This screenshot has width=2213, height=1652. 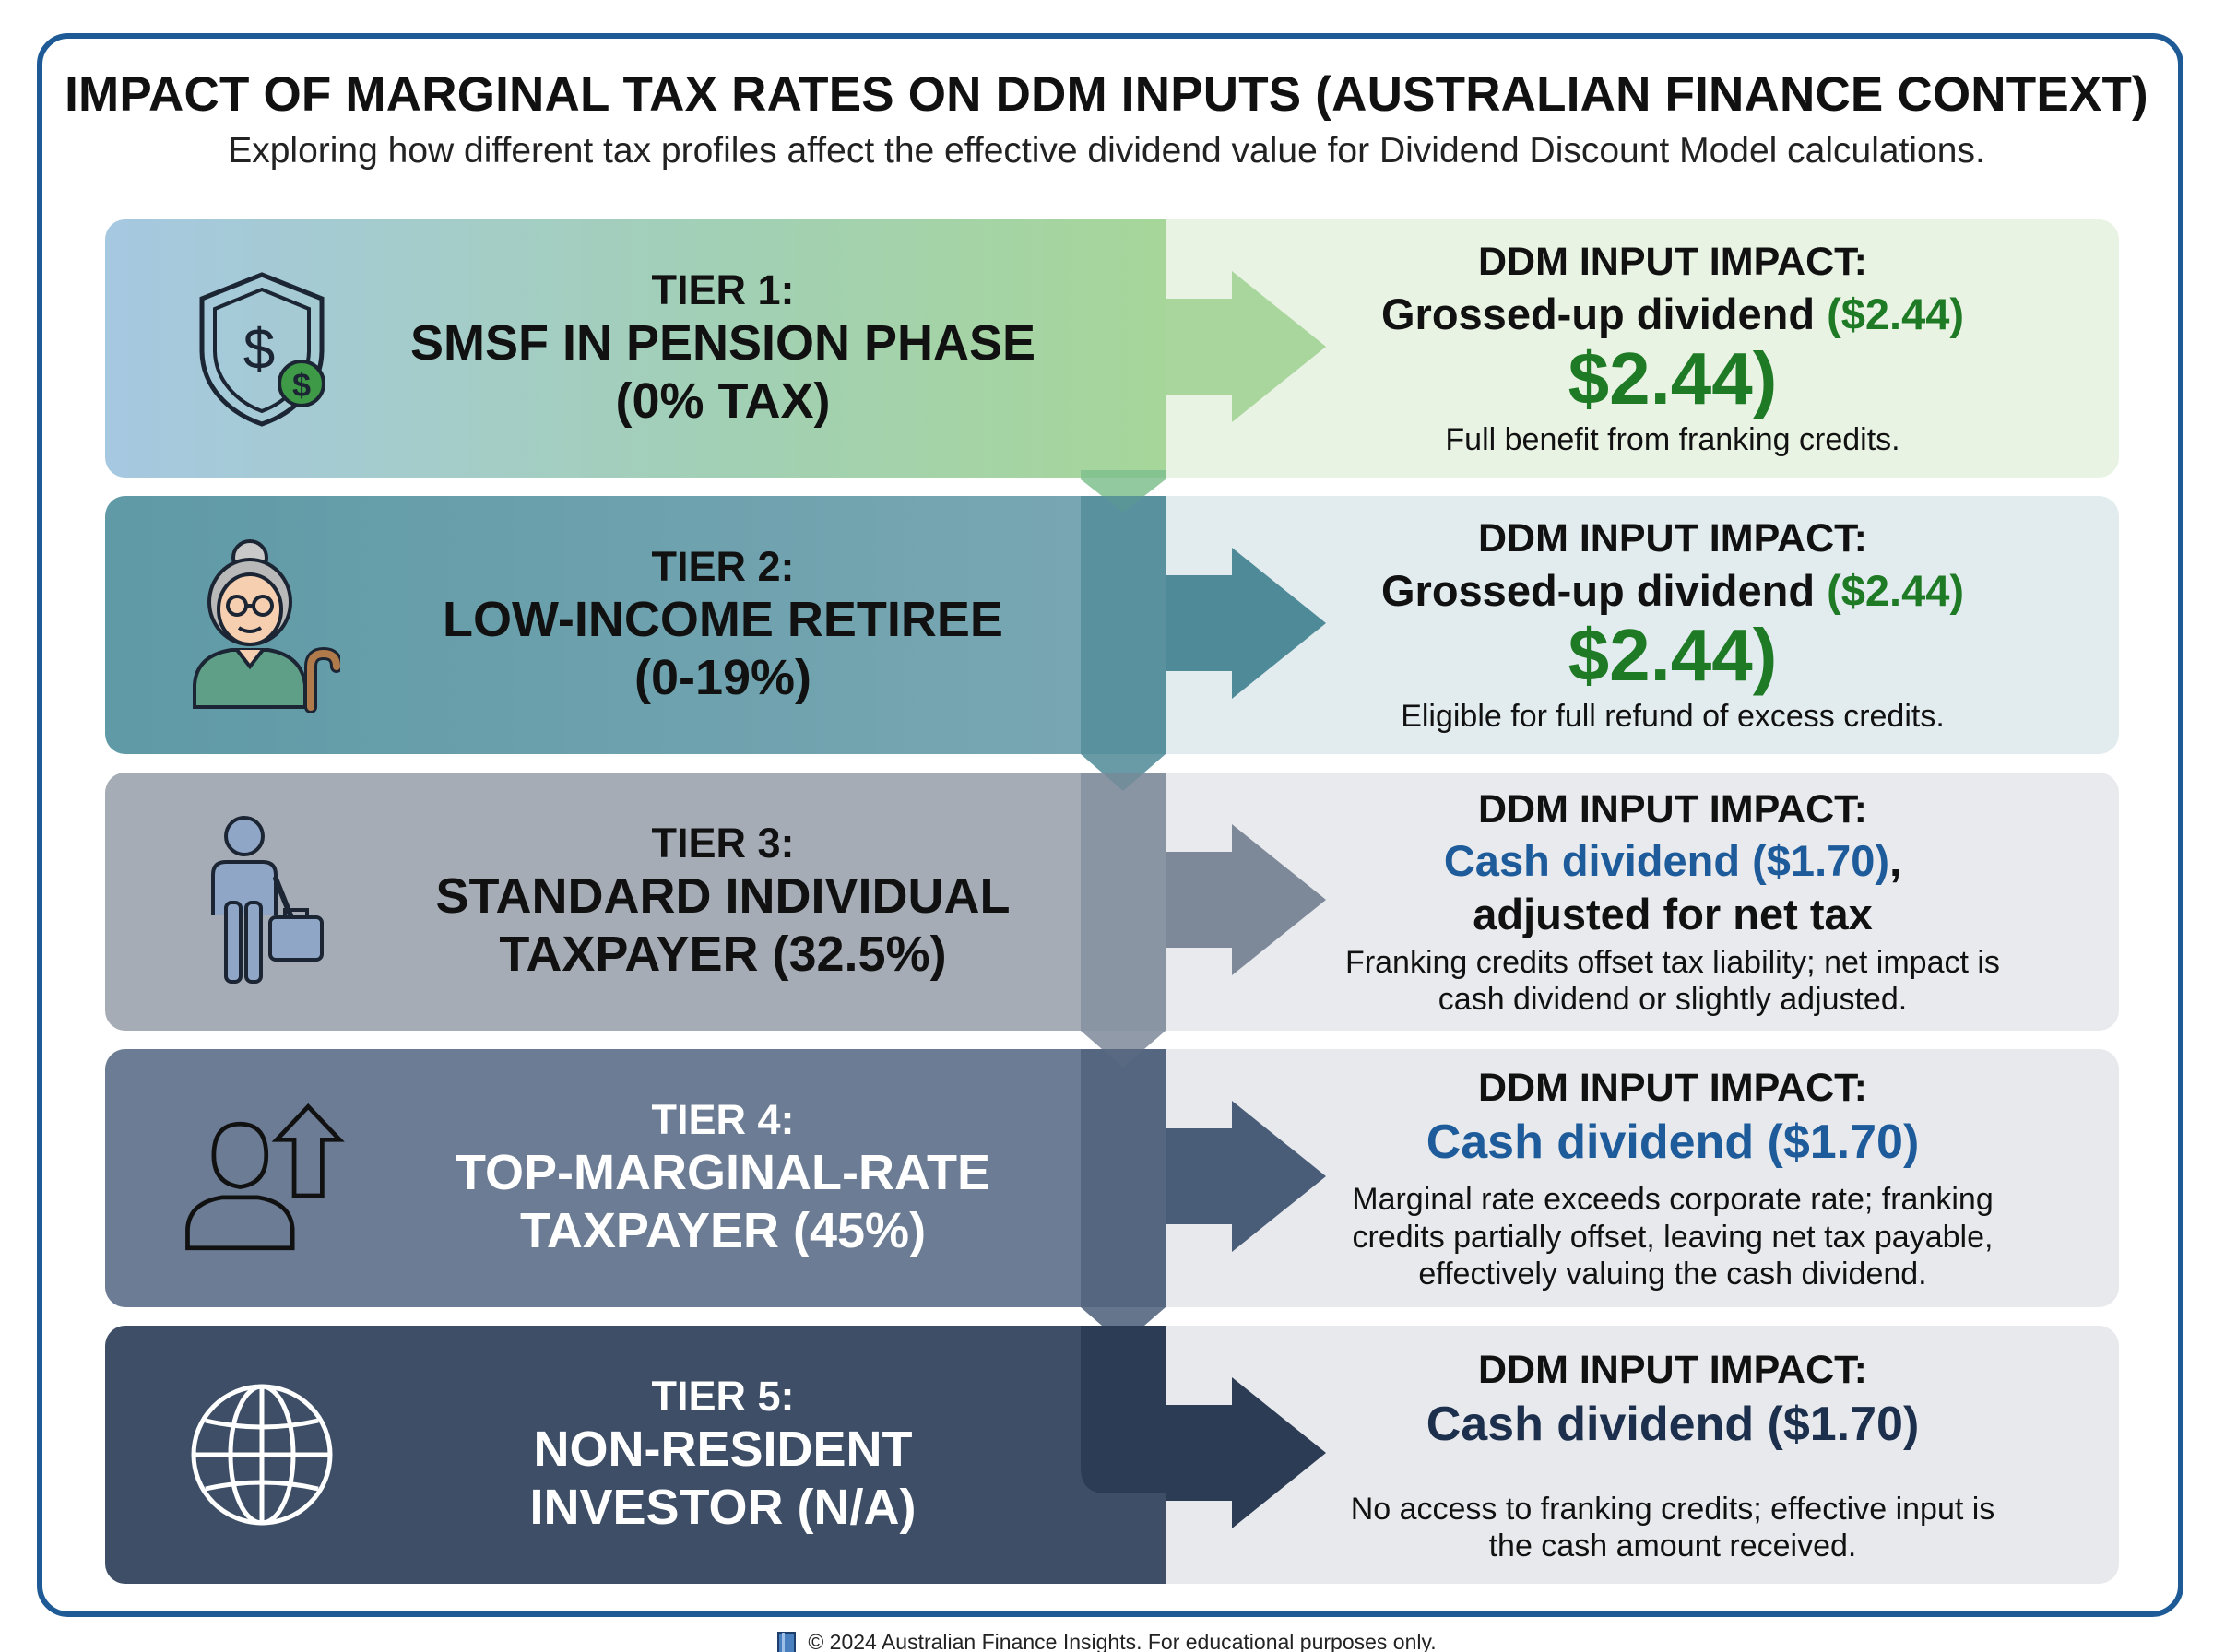 What do you see at coordinates (262, 1178) in the screenshot?
I see `person-arrow-up-icon` at bounding box center [262, 1178].